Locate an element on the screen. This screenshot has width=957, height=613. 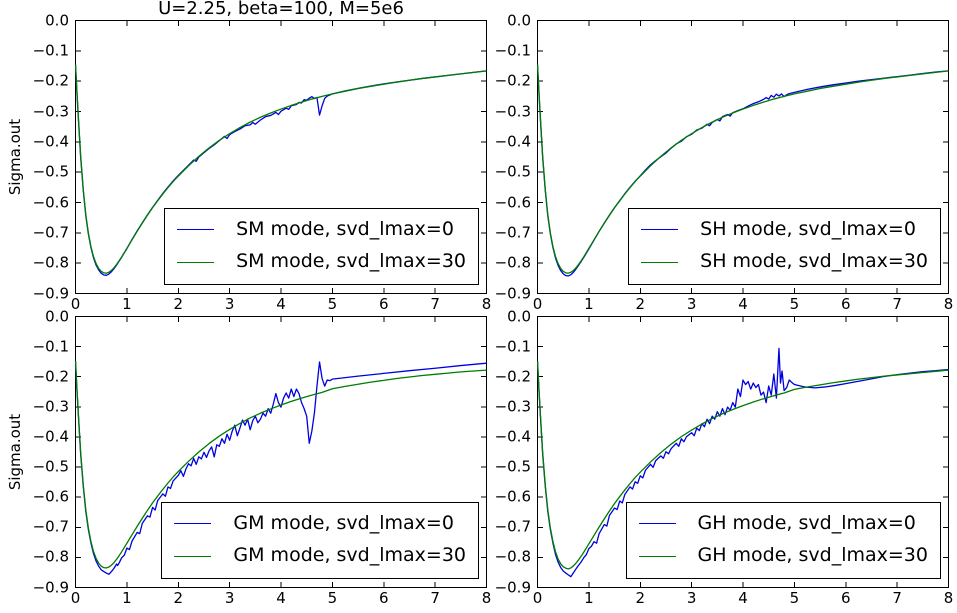
legend-entry: GH mode, svd_lmax=30 is located at coordinates (783, 556).